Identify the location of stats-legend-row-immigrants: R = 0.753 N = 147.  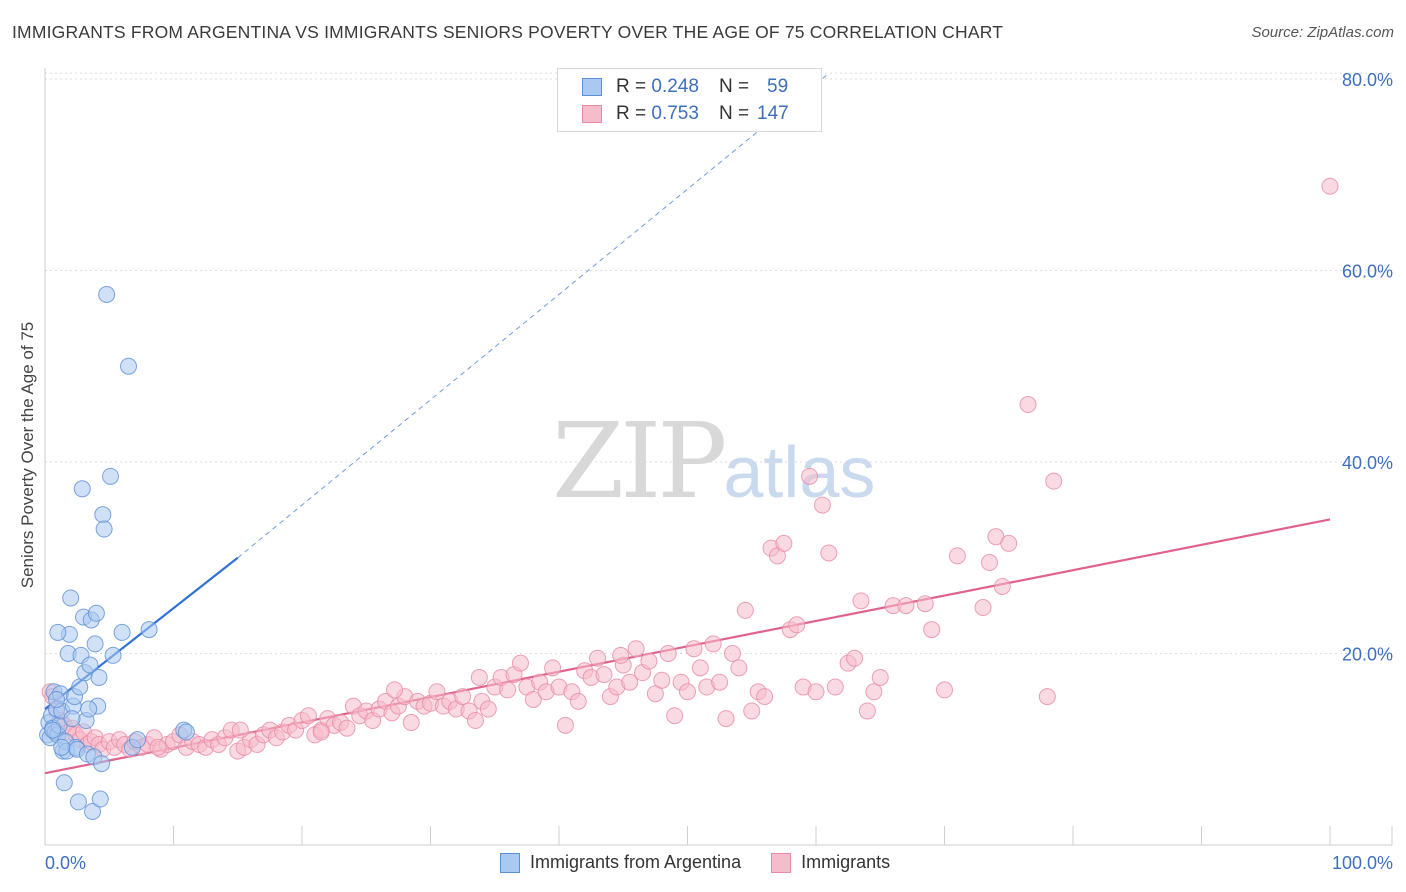
(685, 114).